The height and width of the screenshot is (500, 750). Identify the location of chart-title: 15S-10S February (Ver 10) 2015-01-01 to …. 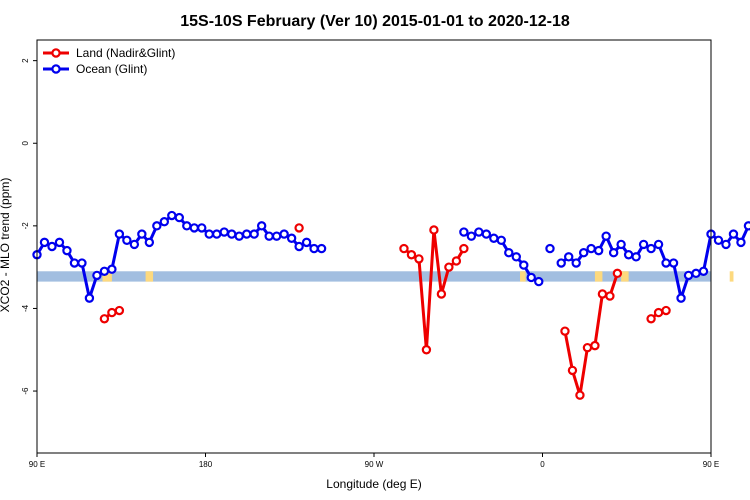
(375, 21).